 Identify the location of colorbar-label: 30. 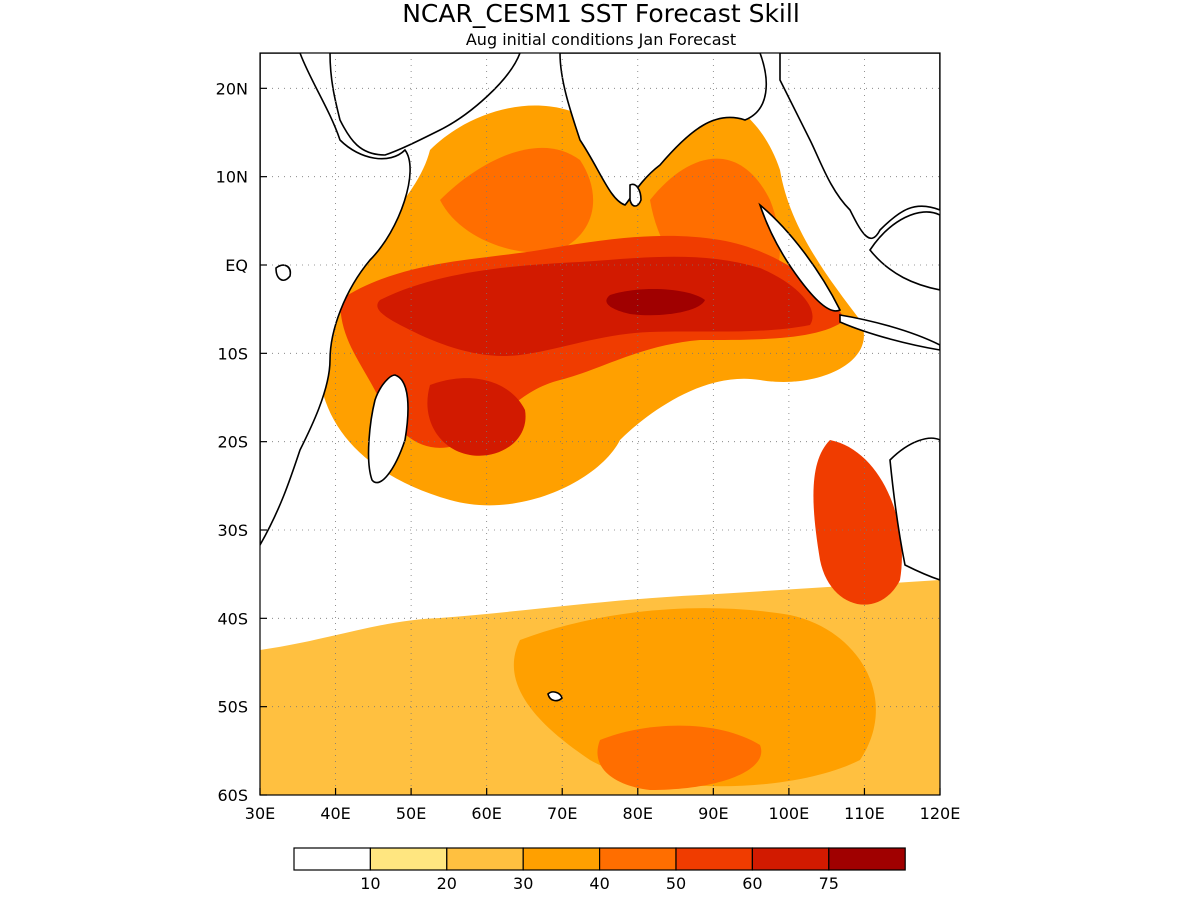
(523, 883).